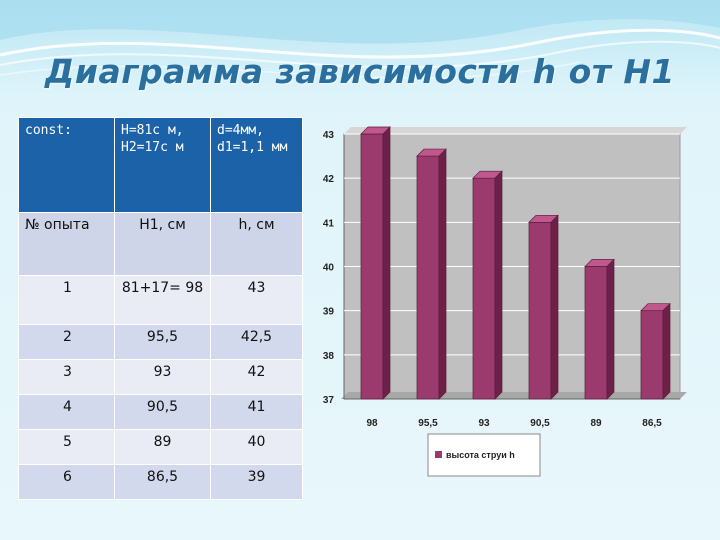 This screenshot has height=540, width=720. What do you see at coordinates (256, 447) in the screenshot?
I see `table-cell: 40` at bounding box center [256, 447].